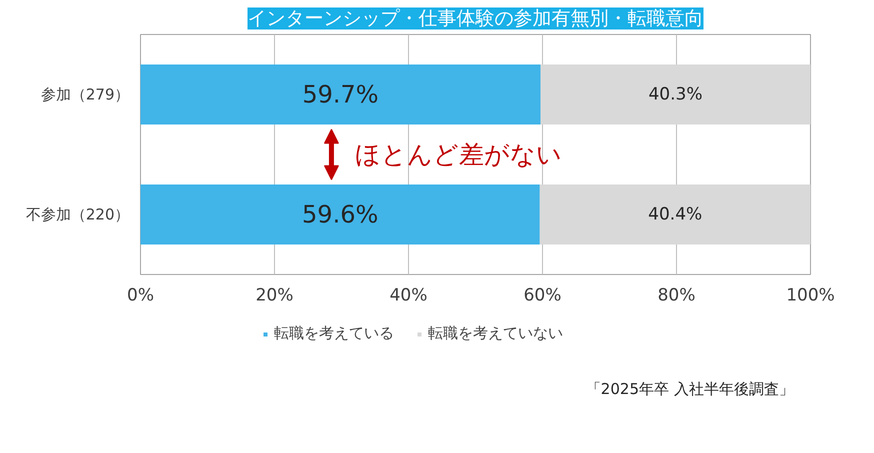 This screenshot has width=874, height=453. What do you see at coordinates (275, 296) in the screenshot?
I see `x-tick-label: 20%` at bounding box center [275, 296].